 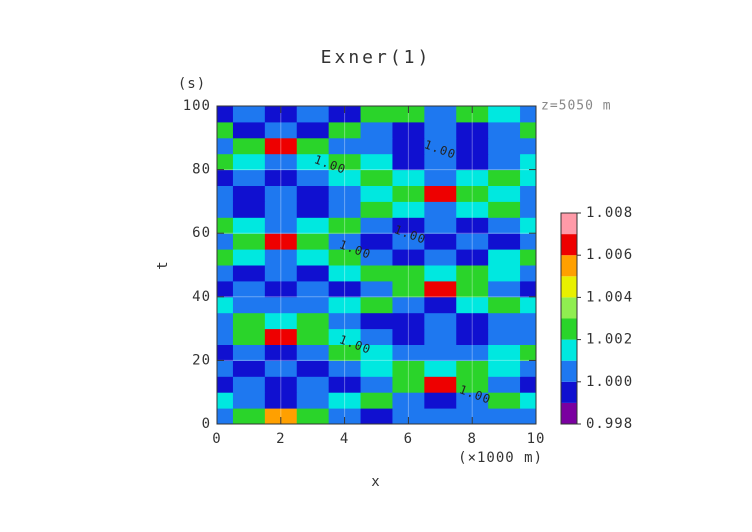 What do you see at coordinates (344, 439) in the screenshot?
I see `x-tick-label: 4` at bounding box center [344, 439].